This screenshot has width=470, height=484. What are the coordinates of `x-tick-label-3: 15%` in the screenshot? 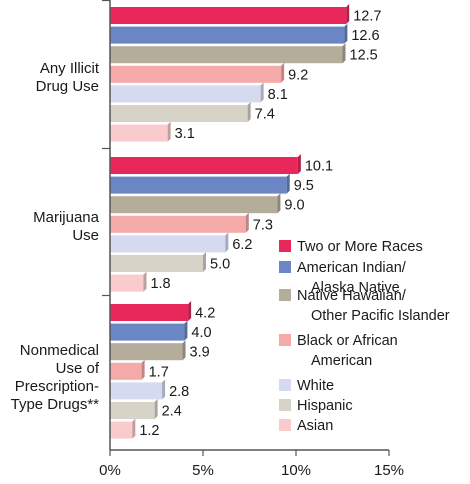 It's located at (389, 470).